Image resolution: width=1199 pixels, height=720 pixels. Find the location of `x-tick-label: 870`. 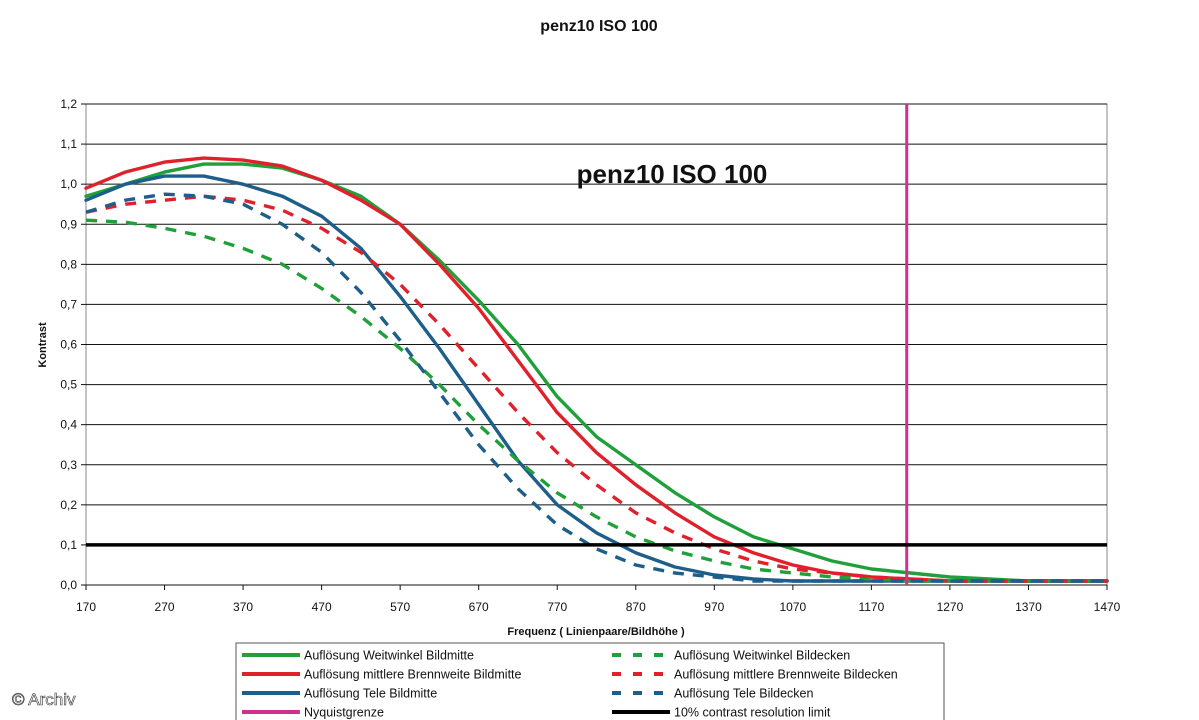

x-tick-label: 870 is located at coordinates (636, 607).